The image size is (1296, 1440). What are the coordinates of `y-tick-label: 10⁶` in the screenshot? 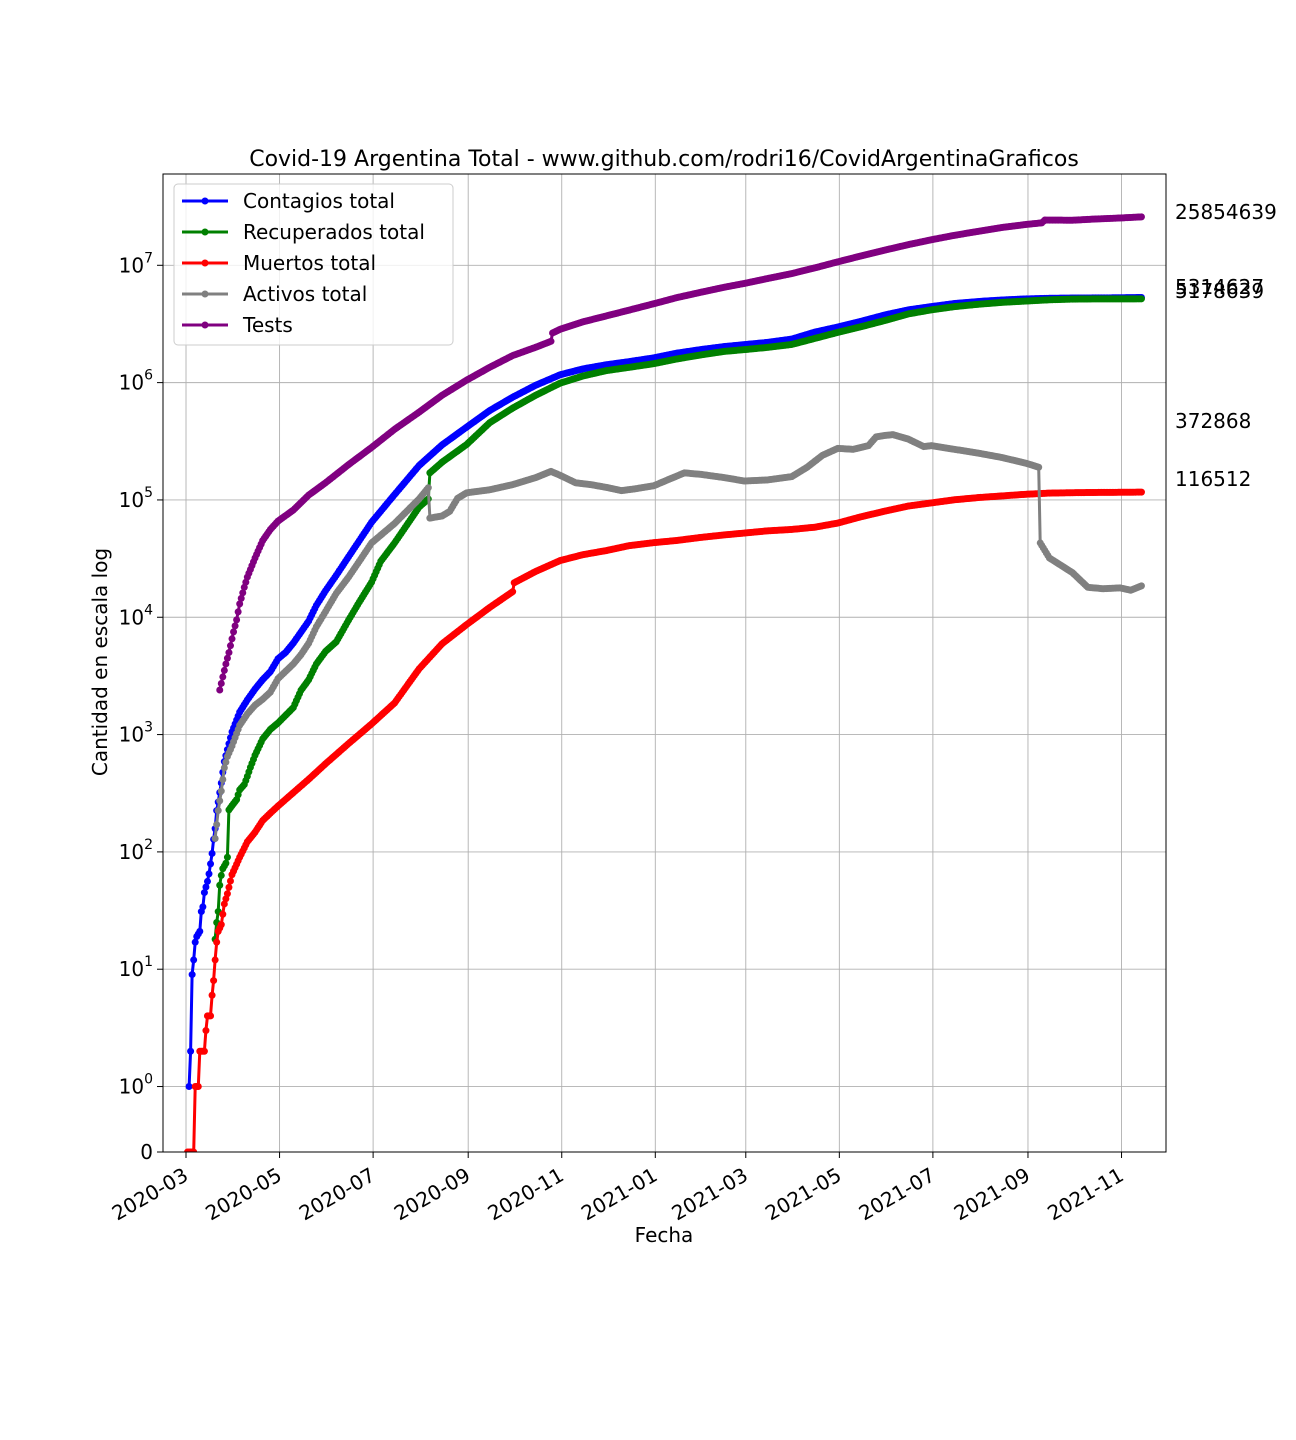 It's located at (136, 381).